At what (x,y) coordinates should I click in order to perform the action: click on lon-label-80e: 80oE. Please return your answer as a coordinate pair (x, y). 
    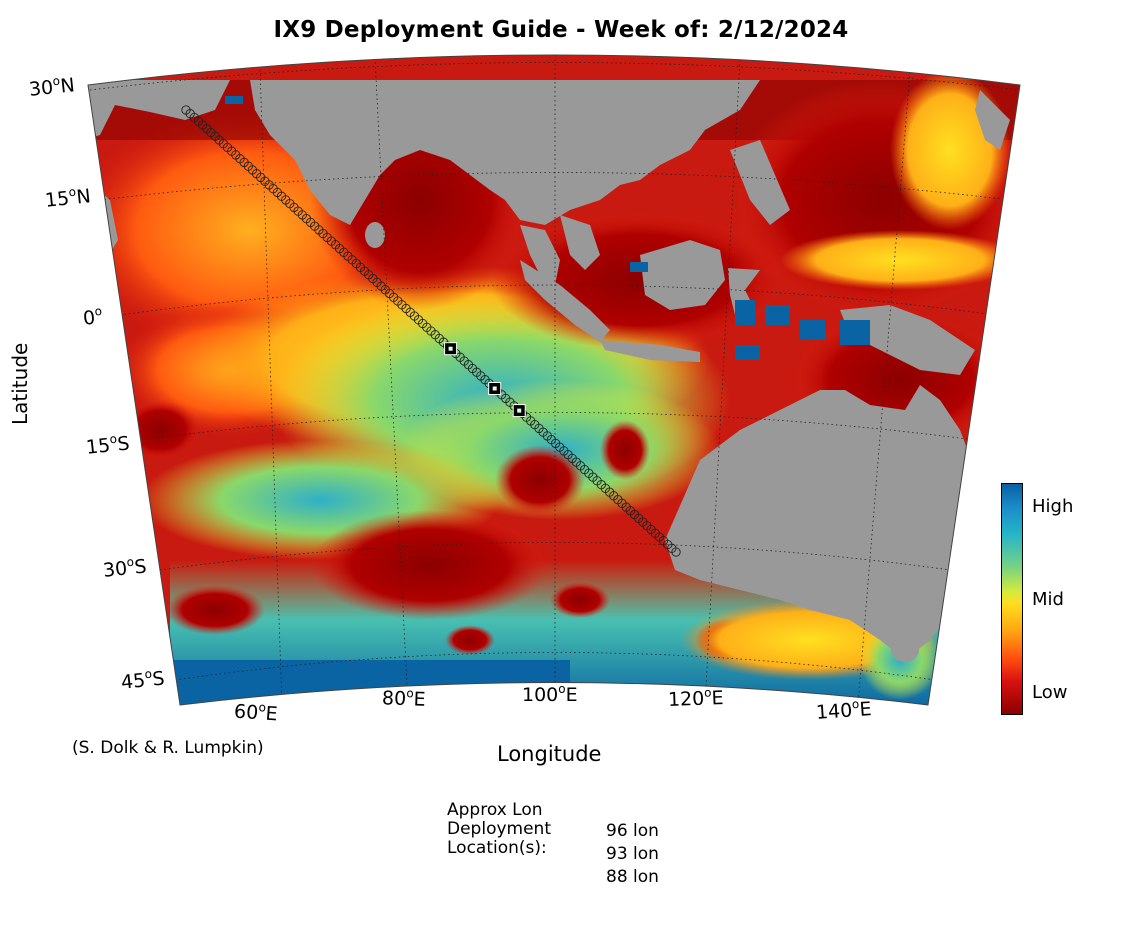
    Looking at the image, I should click on (403, 698).